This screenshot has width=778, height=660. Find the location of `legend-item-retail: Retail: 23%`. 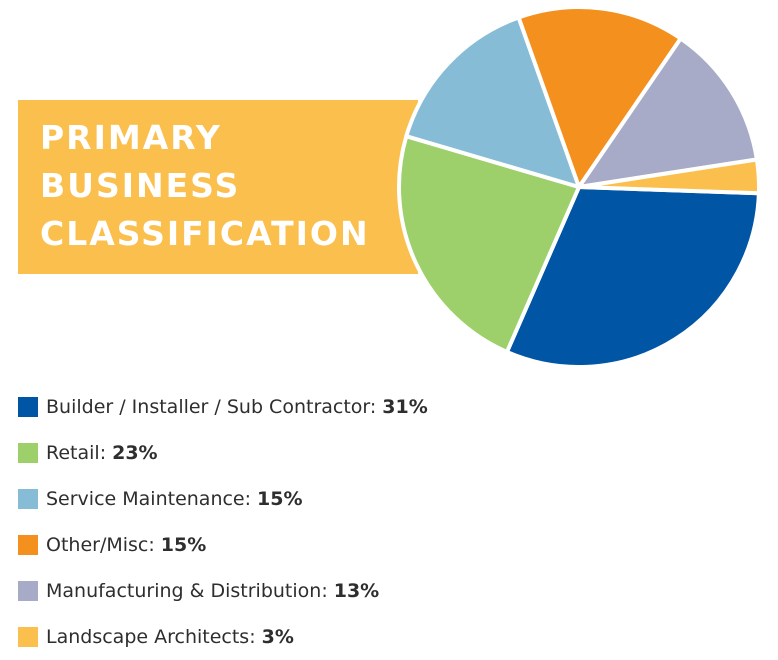

legend-item-retail: Retail: 23% is located at coordinates (388, 453).